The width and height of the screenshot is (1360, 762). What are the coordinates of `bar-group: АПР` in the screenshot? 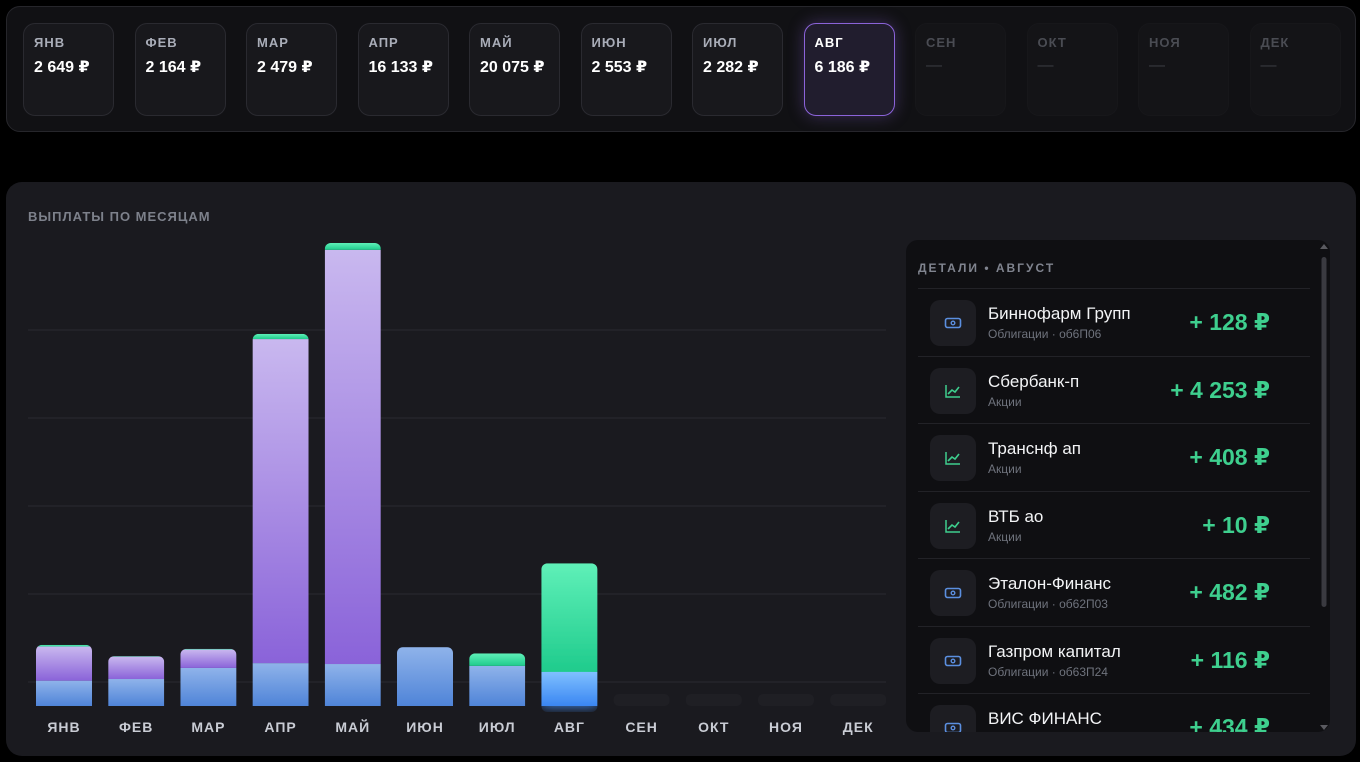 It's located at (280, 534).